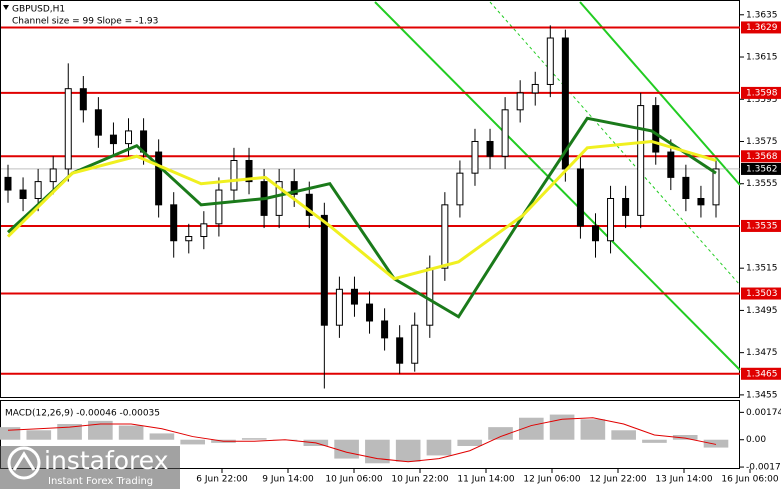 The height and width of the screenshot is (489, 781). What do you see at coordinates (38, 10) in the screenshot?
I see `chart-title: GBPUSD,H1` at bounding box center [38, 10].